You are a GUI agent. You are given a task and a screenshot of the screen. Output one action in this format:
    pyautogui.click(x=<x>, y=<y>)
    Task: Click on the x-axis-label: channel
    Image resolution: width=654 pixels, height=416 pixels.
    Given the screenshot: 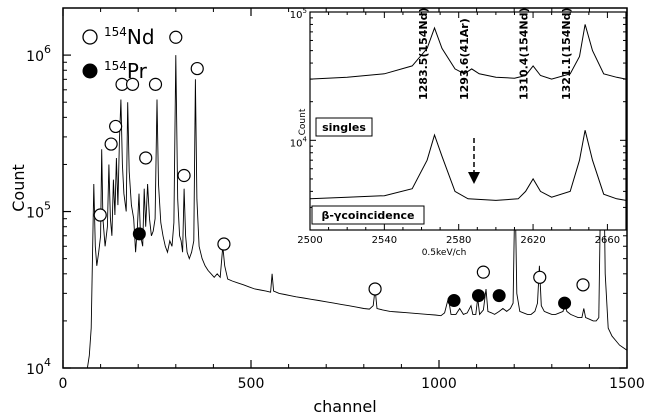 What is the action you would take?
    pyautogui.click(x=344, y=406)
    